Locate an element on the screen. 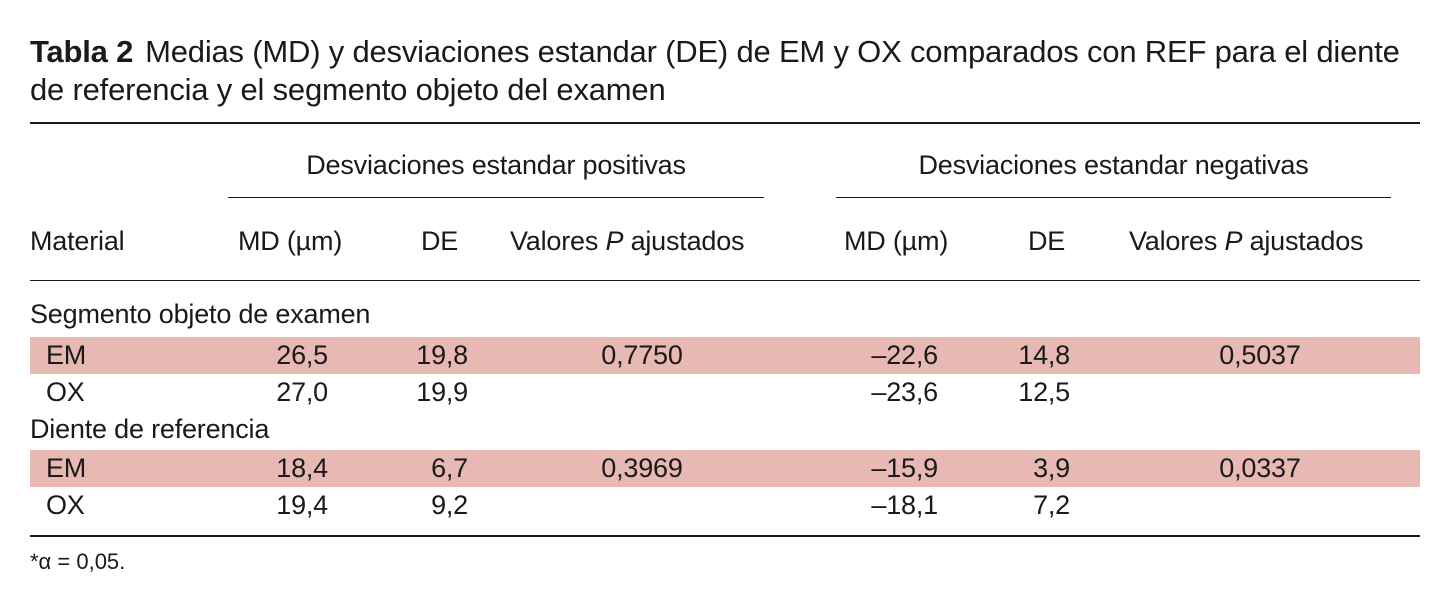 Image resolution: width=1445 pixels, height=608 pixels. cell-pos-md: 26,5 is located at coordinates (302, 355).